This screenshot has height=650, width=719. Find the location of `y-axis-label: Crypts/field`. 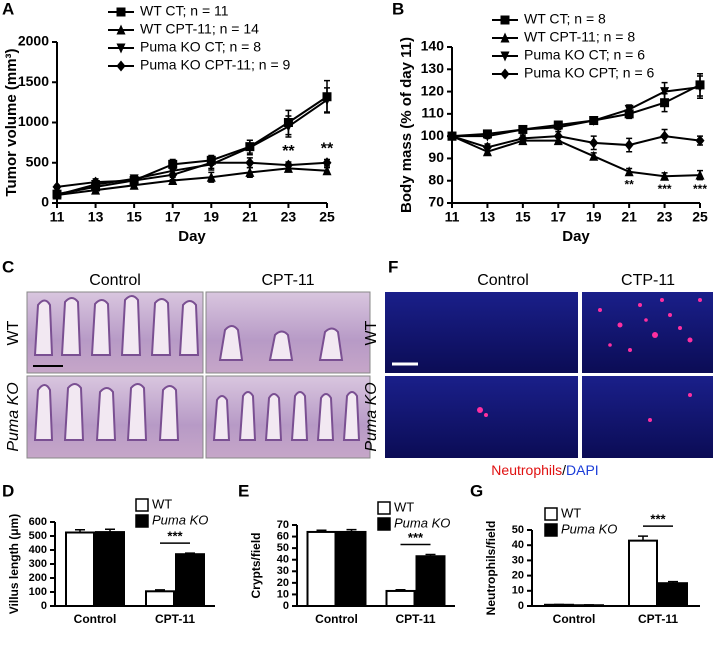

y-axis-label: Crypts/field is located at coordinates (256, 565).